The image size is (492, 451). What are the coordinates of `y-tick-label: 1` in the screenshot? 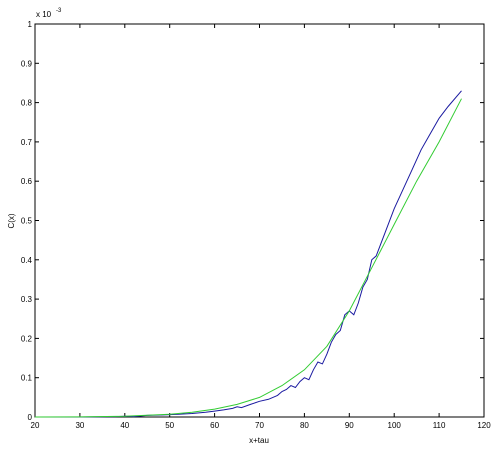 It's located at (30, 24).